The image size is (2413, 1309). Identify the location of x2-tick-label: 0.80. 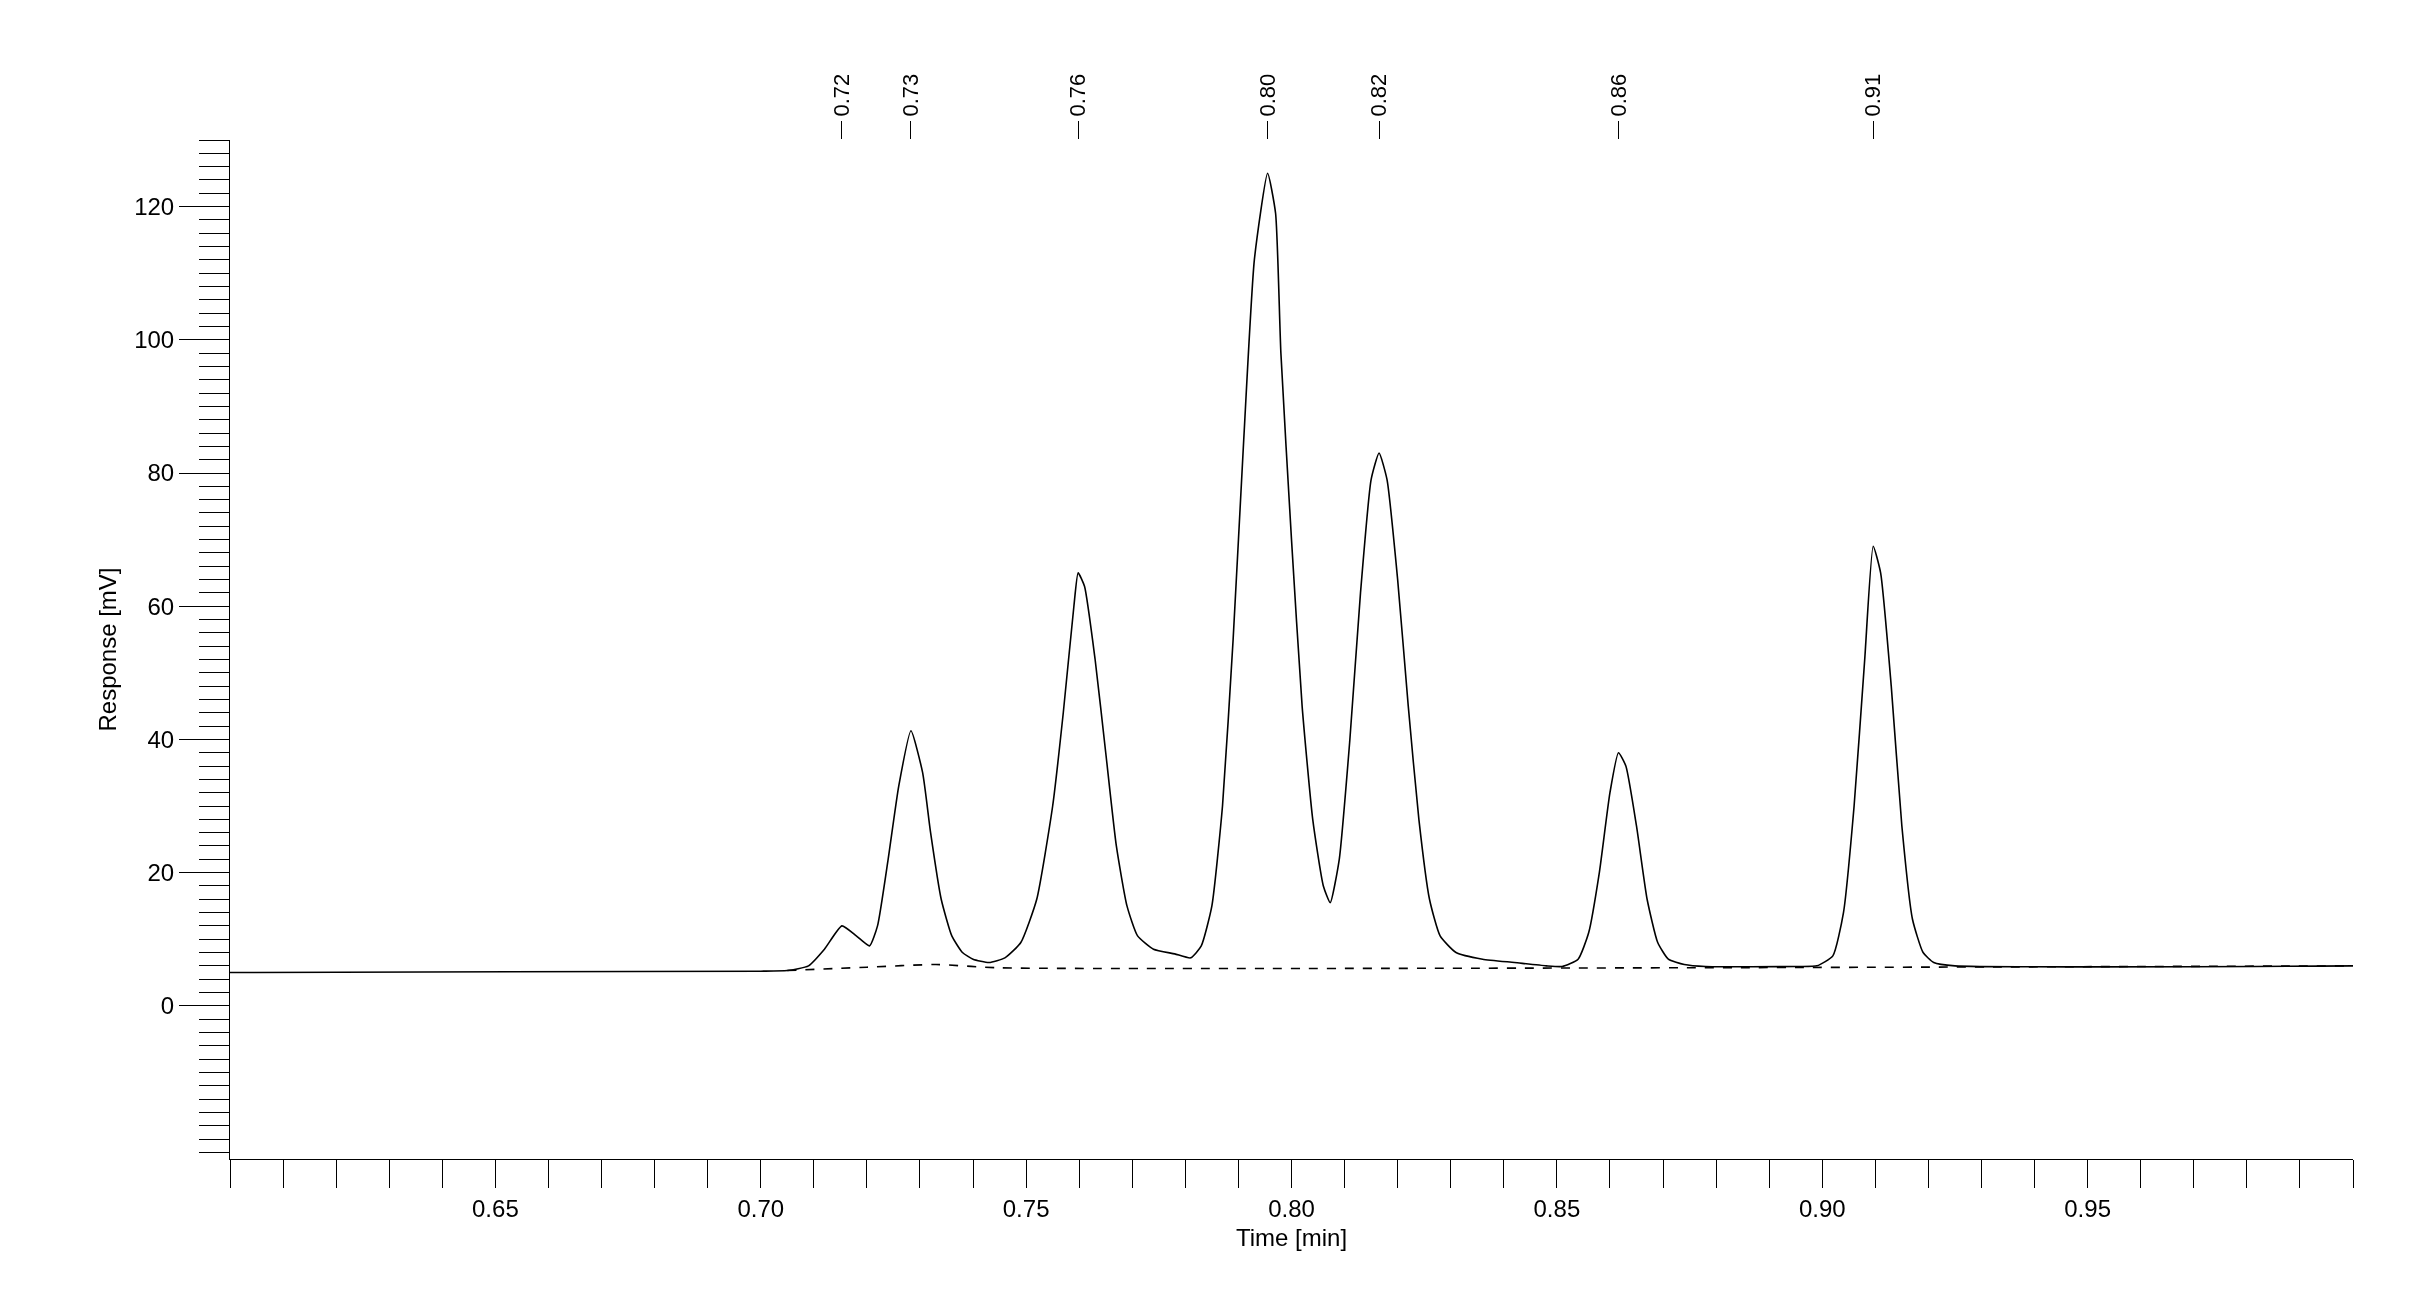
(1267, 95).